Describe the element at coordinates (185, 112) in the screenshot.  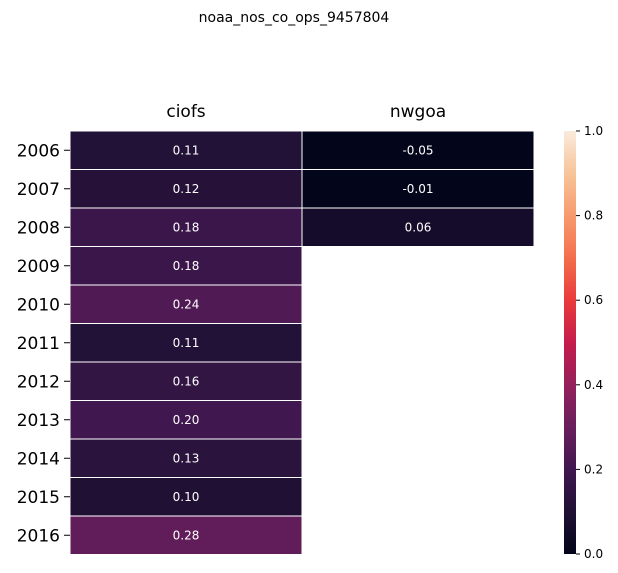
I see `column-label-ciofs: ciofs` at that location.